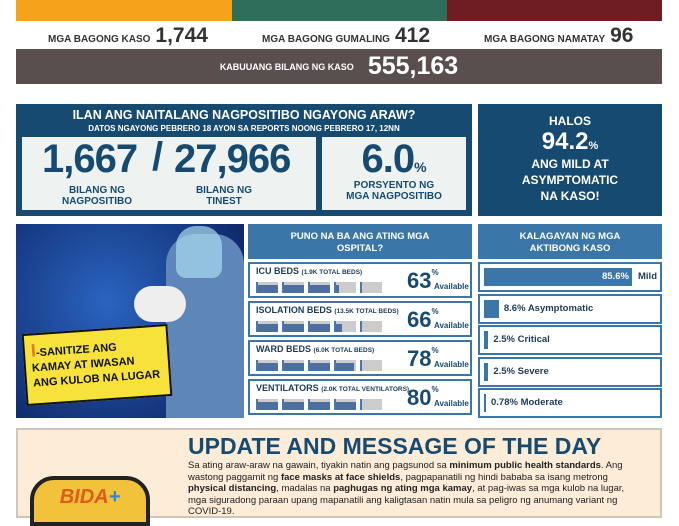  I want to click on active-label: Asymptomatic, so click(560, 308).